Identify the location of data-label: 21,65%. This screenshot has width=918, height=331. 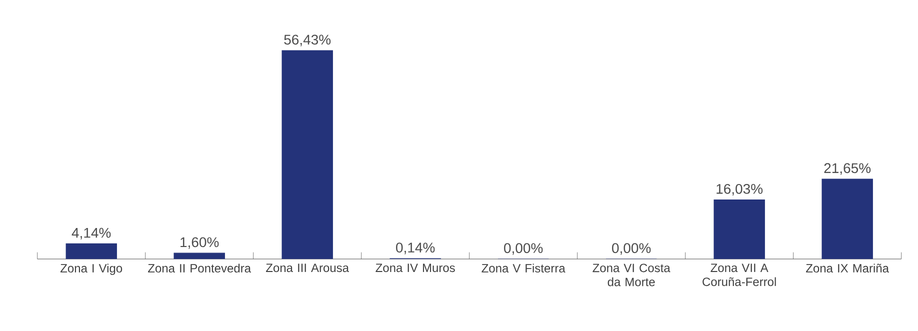
(847, 169).